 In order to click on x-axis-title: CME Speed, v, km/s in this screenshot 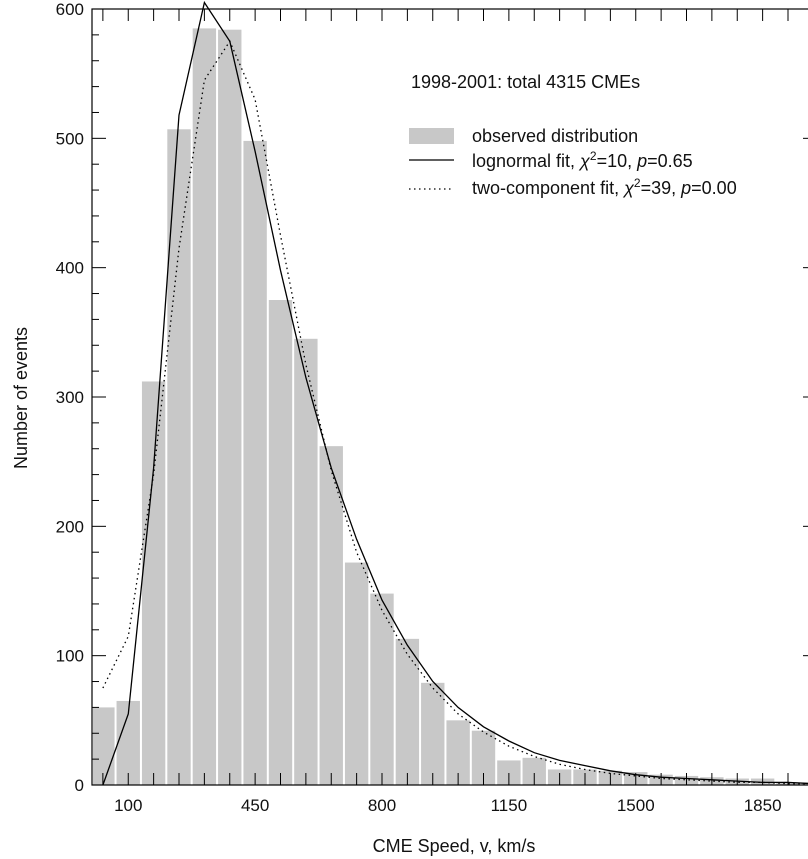, I will do `click(454, 846)`.